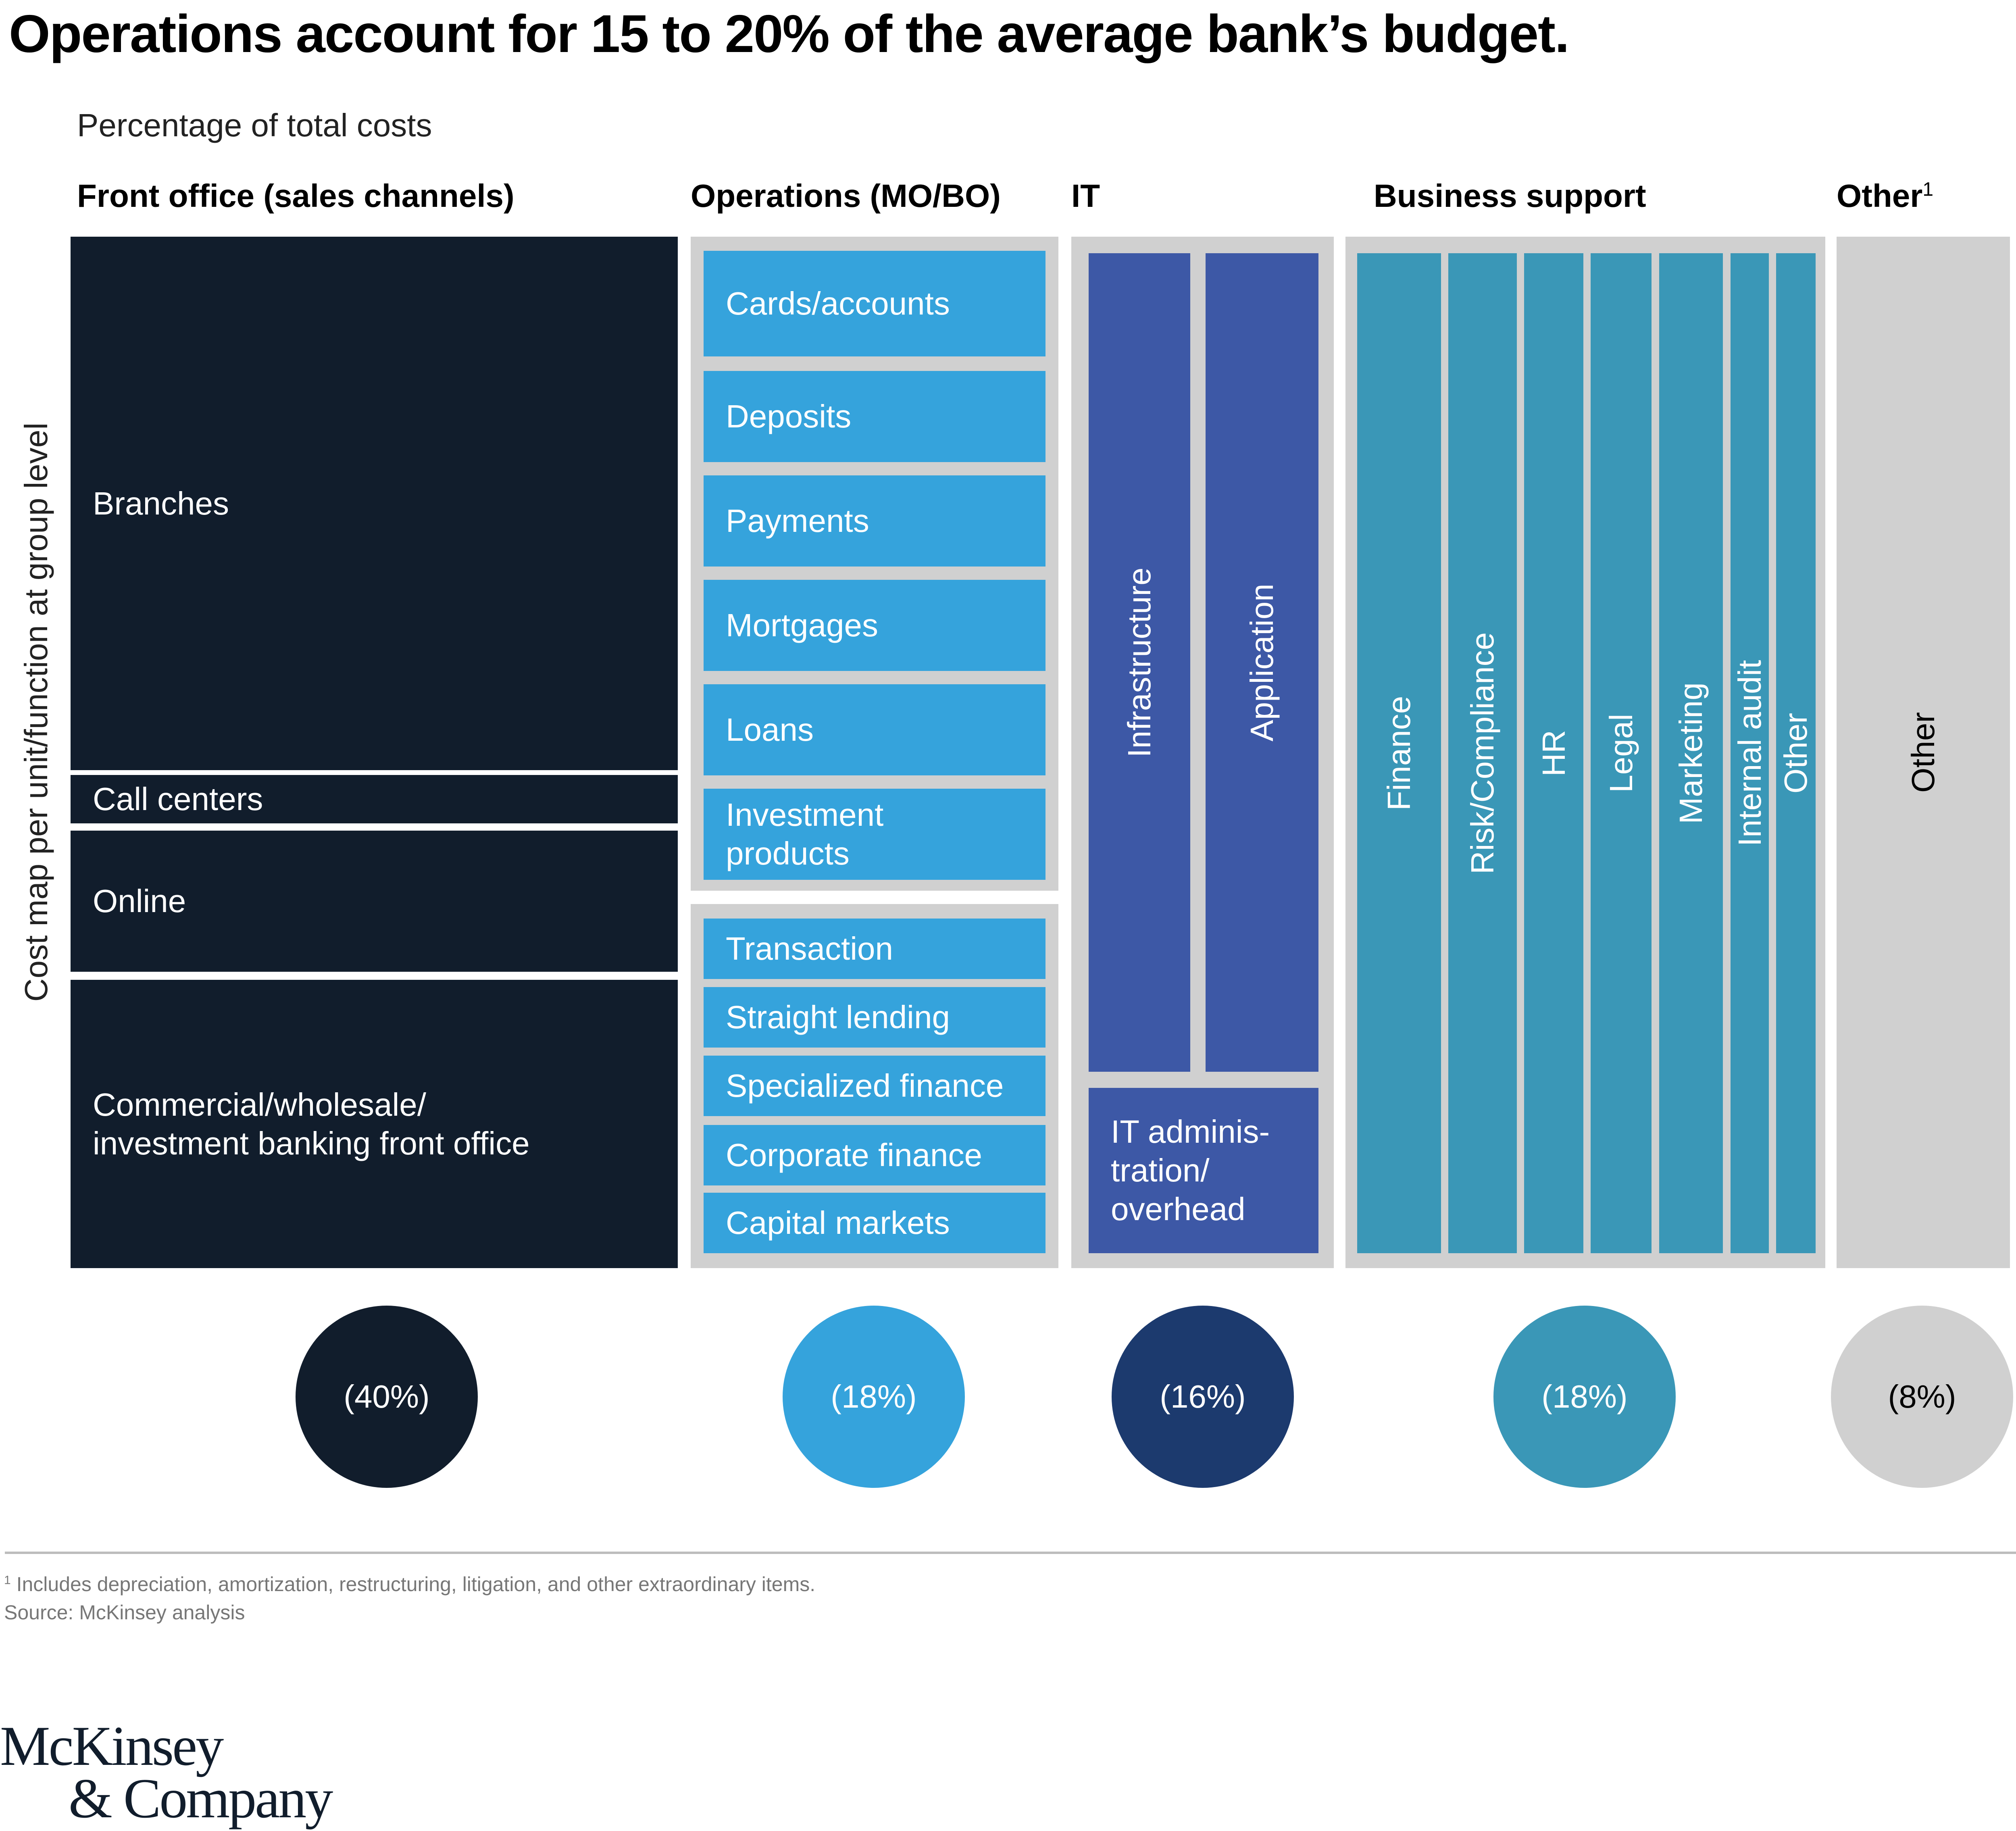  I want to click on tile-label: Application, so click(1262, 662).